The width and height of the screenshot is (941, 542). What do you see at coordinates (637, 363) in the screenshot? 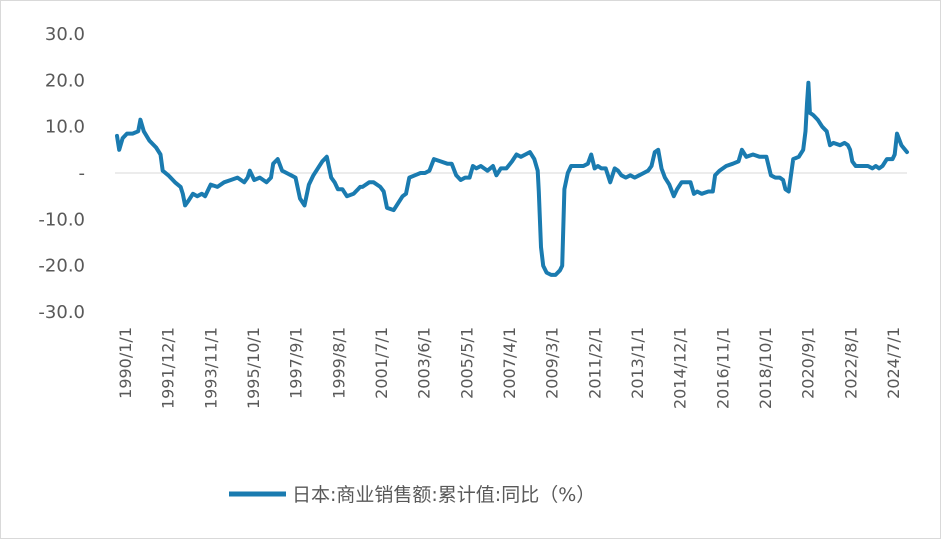
I see `x-tick-label: 2013/1/1` at bounding box center [637, 363].